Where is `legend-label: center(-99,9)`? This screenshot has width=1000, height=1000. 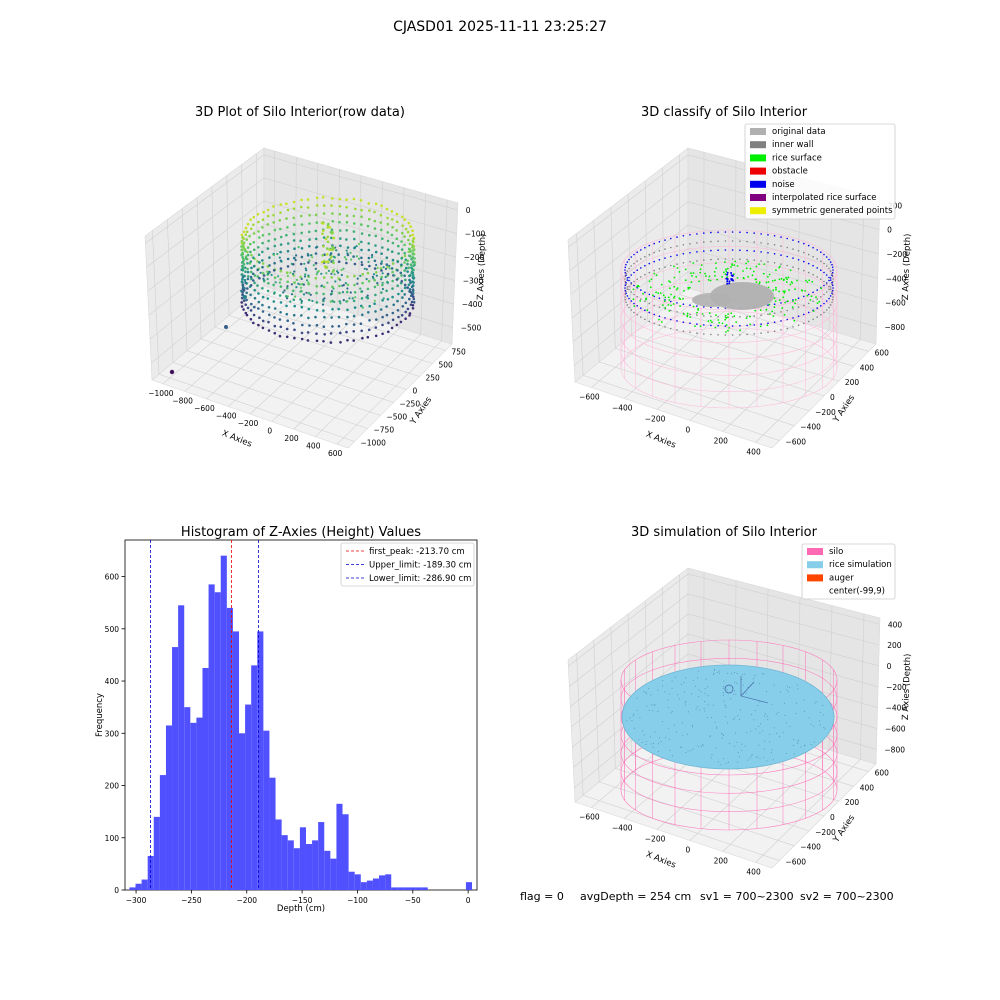
legend-label: center(-99,9) is located at coordinates (857, 592).